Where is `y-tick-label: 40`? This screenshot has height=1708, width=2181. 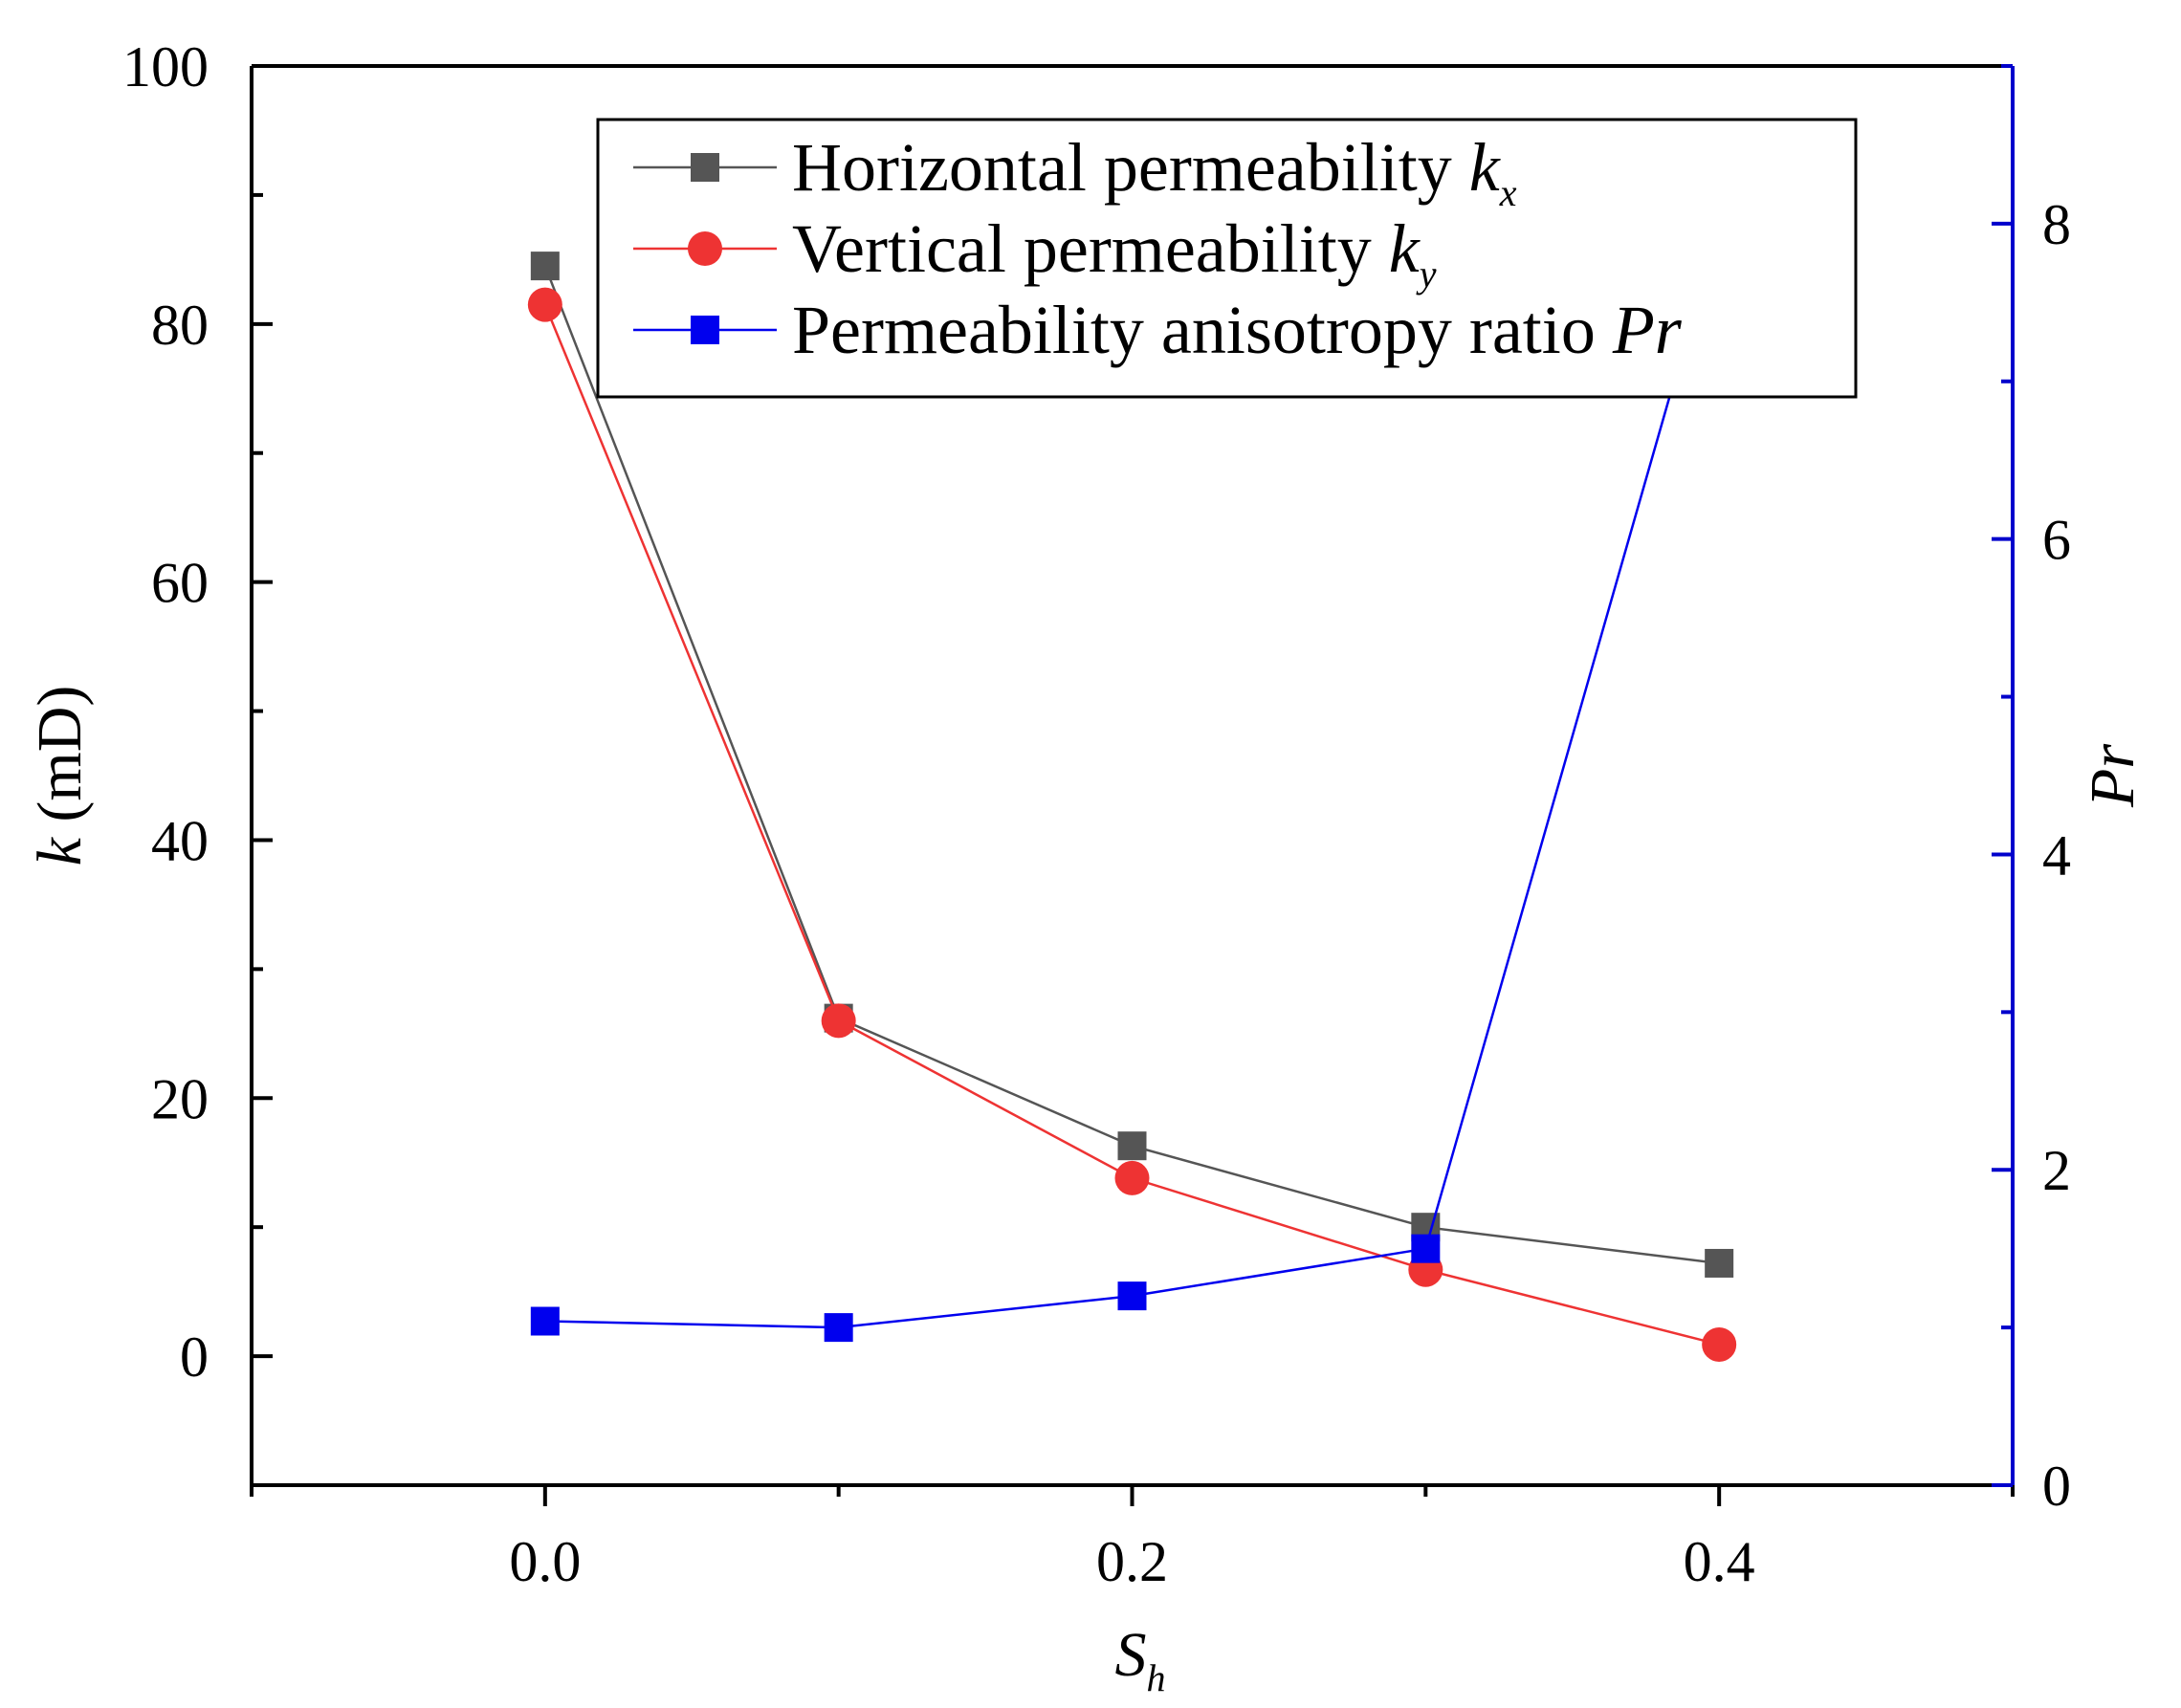 y-tick-label: 40 is located at coordinates (180, 840).